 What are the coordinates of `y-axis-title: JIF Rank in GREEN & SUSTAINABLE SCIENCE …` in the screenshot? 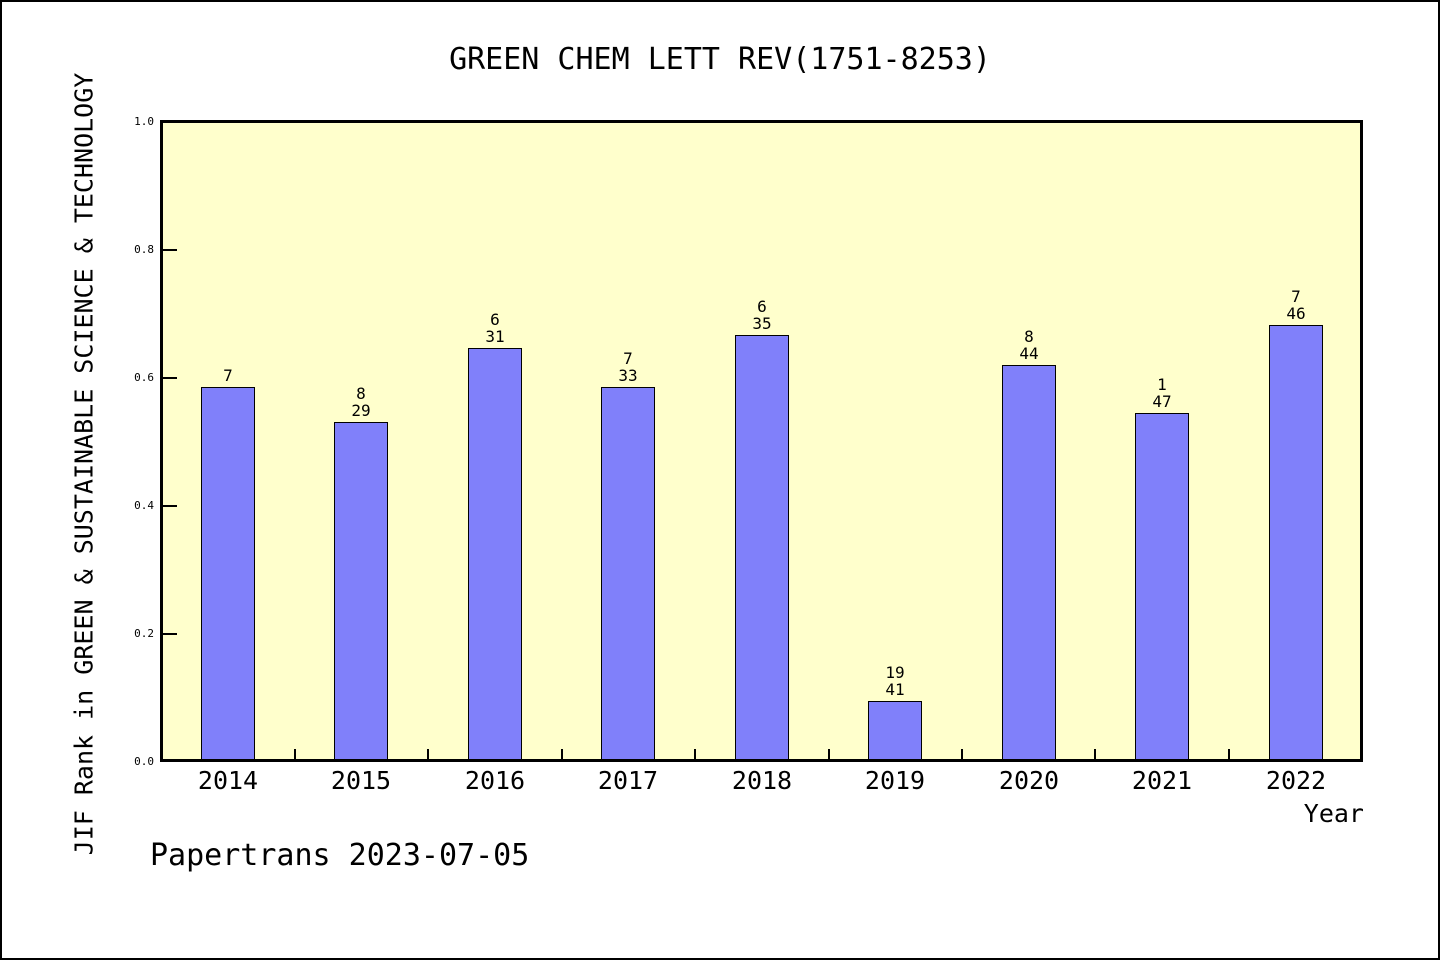 It's located at (84, 464).